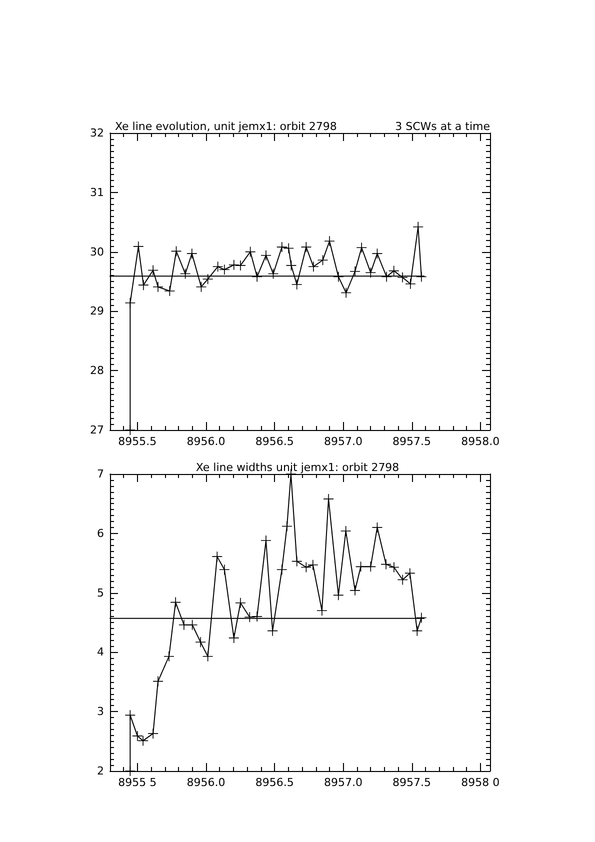 Image resolution: width=595 pixels, height=842 pixels. Describe the element at coordinates (100, 474) in the screenshot. I see `y-tick-label: 7` at that location.